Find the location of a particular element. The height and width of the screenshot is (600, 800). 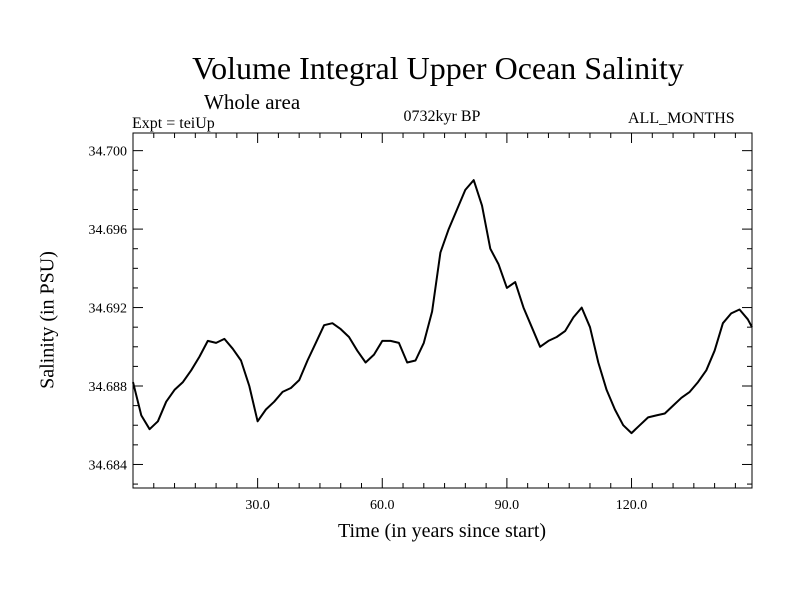

x-tick-label: 30.0 is located at coordinates (257, 505).